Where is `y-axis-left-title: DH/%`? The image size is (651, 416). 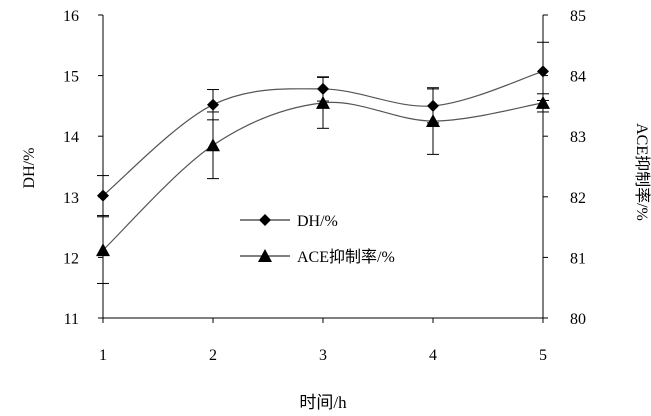
y-axis-left-title: DH/% is located at coordinates (29, 168).